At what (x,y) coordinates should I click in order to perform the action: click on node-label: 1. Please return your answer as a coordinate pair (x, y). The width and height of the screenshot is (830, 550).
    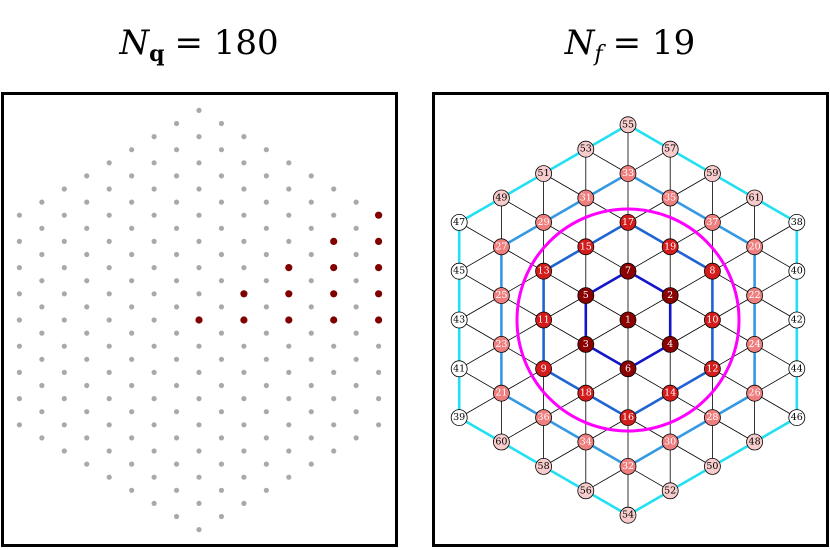
    Looking at the image, I should click on (628, 320).